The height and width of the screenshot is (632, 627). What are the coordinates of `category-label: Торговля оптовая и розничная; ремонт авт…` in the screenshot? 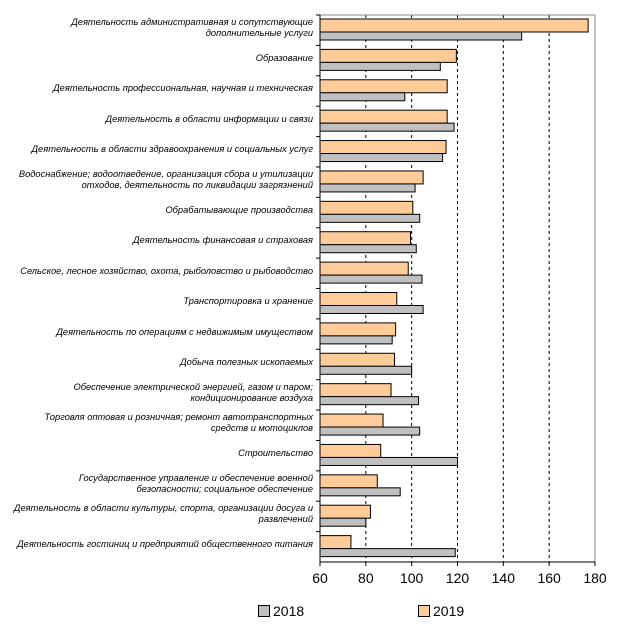 It's located at (179, 423).